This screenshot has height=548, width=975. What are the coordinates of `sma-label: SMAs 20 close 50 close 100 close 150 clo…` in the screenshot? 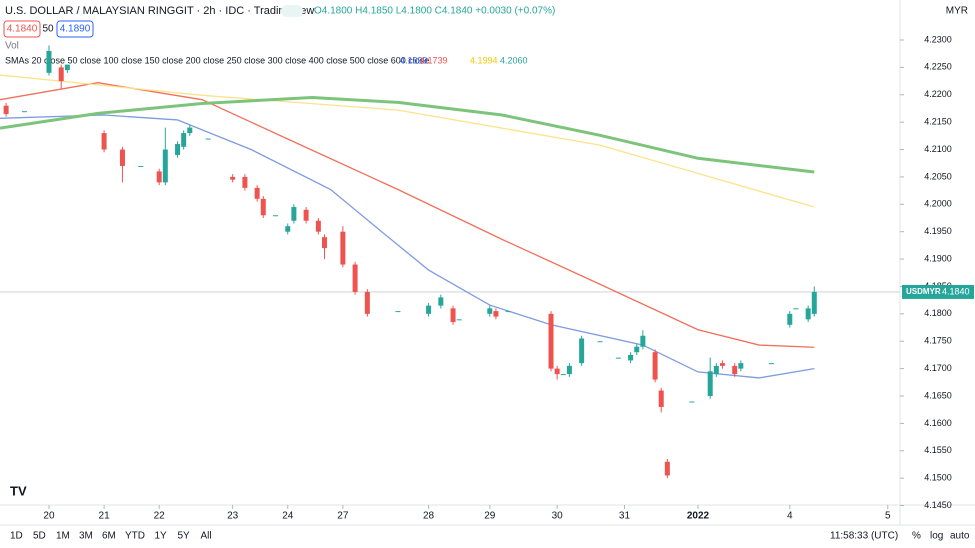 It's located at (217, 60).